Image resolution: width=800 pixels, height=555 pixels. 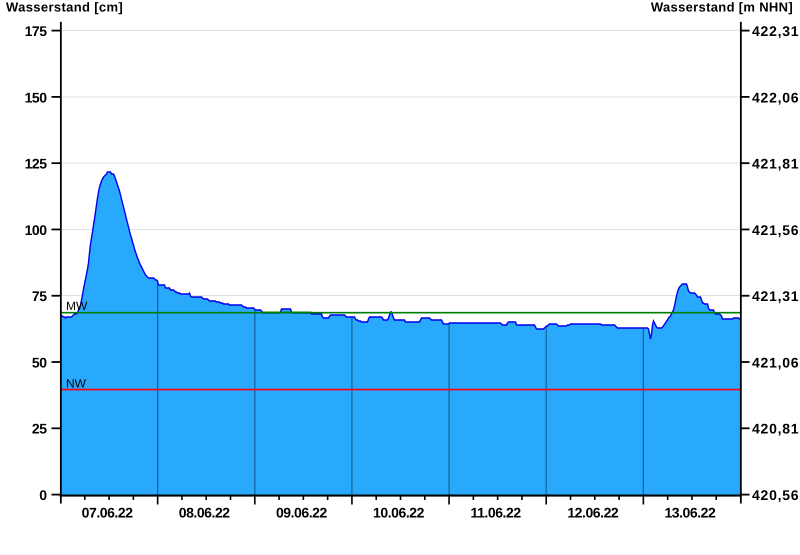 I want to click on svg-text: 150, so click(x=36, y=97).